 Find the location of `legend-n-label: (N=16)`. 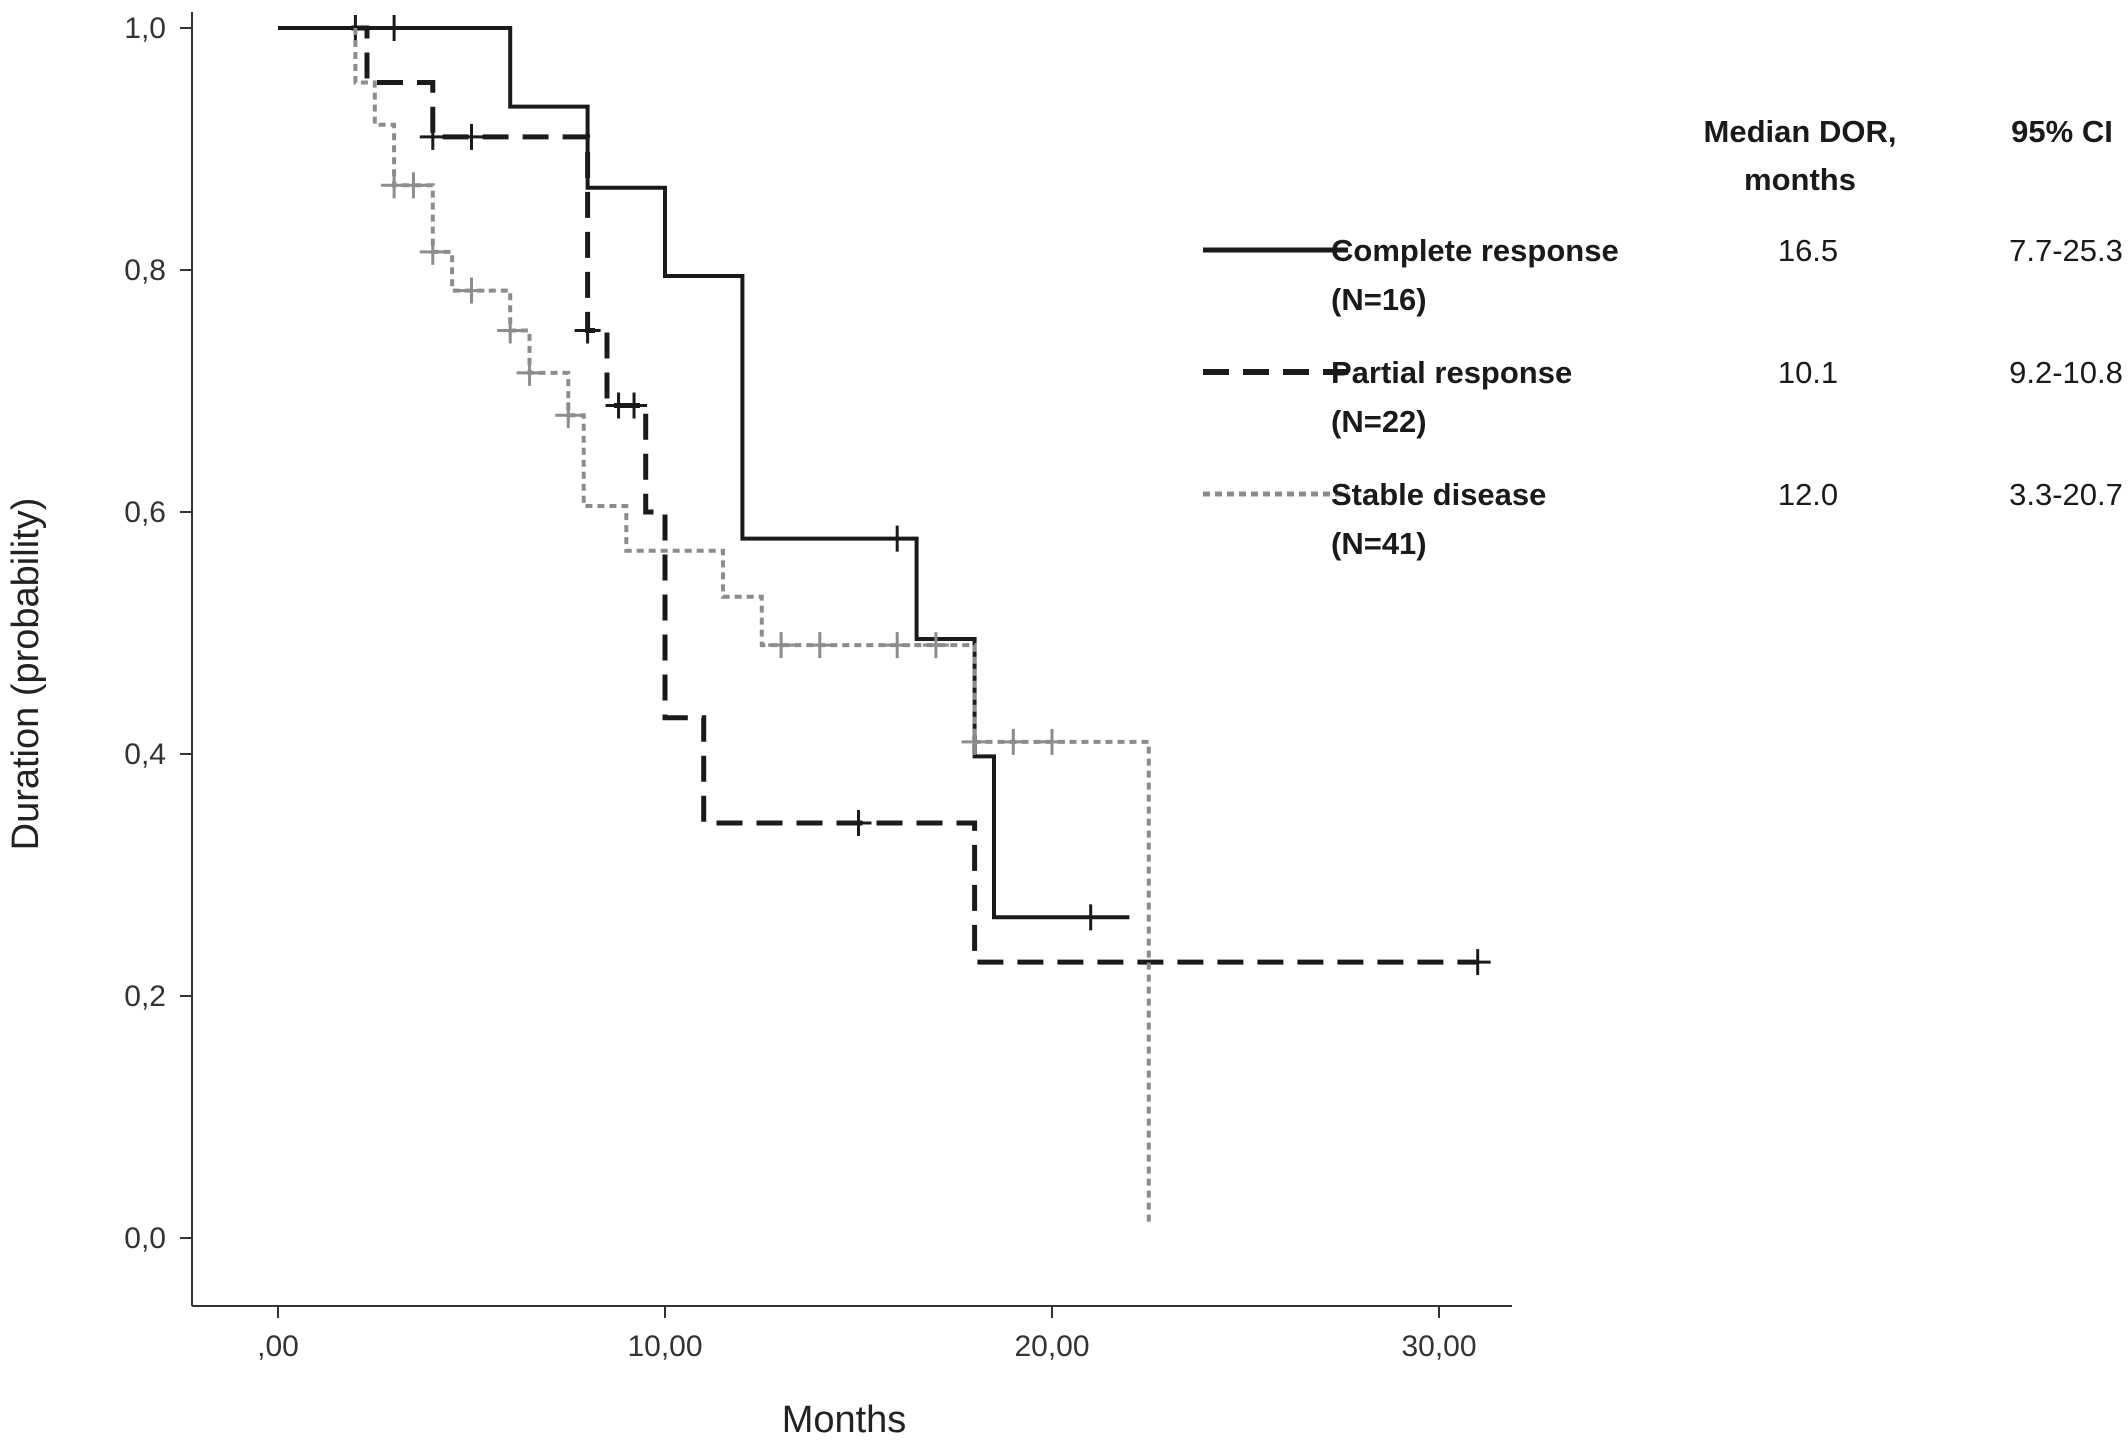

legend-n-label: (N=16) is located at coordinates (1379, 299).